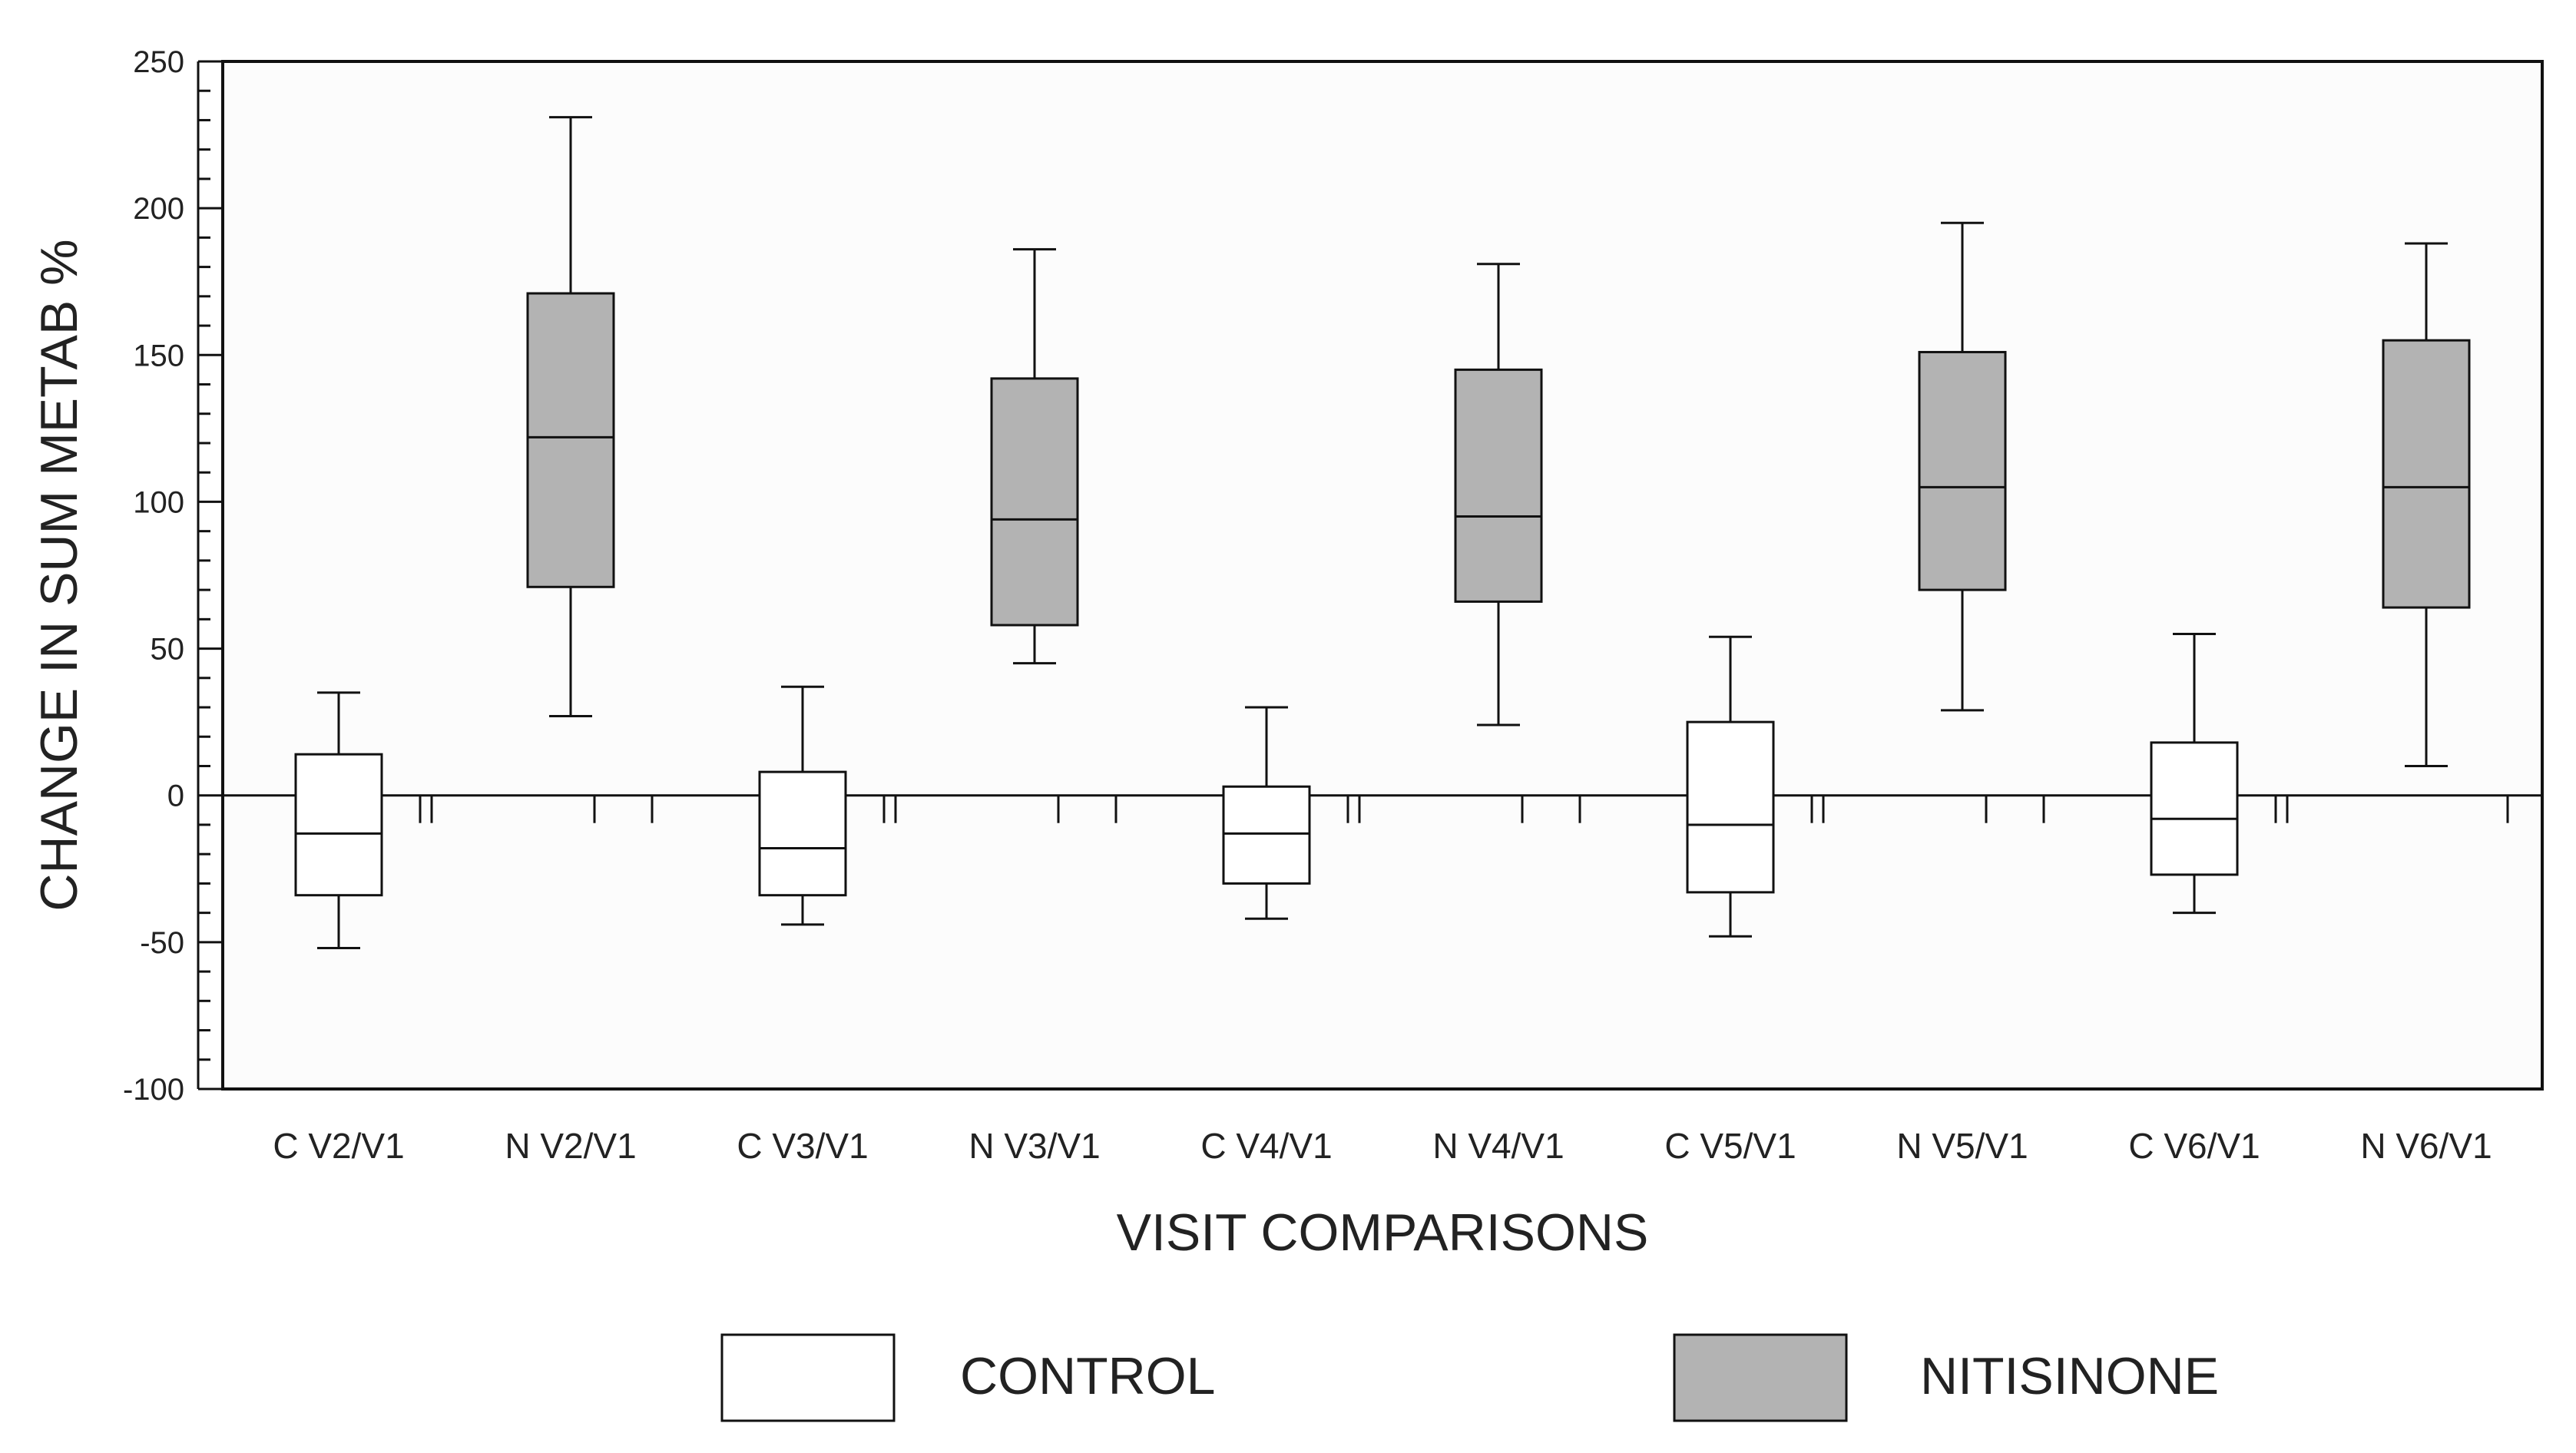  Describe the element at coordinates (2069, 1376) in the screenshot. I see `legend-label-nitisinone: NITISINONE` at that location.